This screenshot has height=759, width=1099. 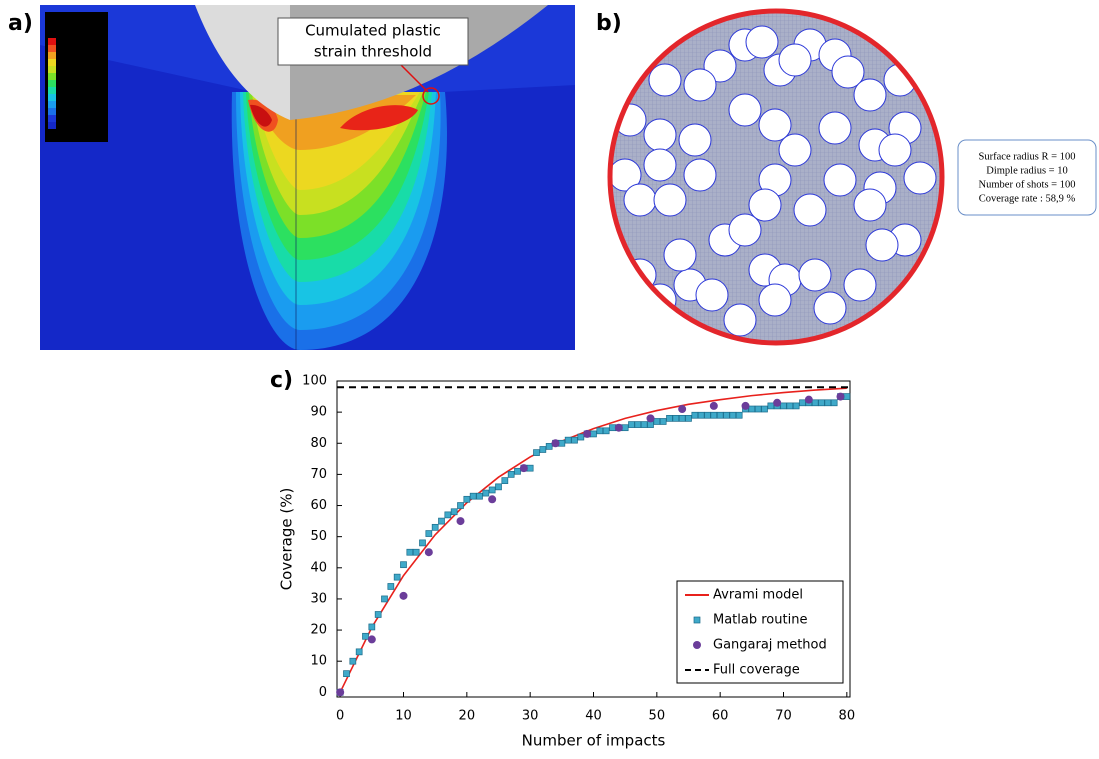 I want to click on y-tick-label: 30, so click(x=318, y=598).